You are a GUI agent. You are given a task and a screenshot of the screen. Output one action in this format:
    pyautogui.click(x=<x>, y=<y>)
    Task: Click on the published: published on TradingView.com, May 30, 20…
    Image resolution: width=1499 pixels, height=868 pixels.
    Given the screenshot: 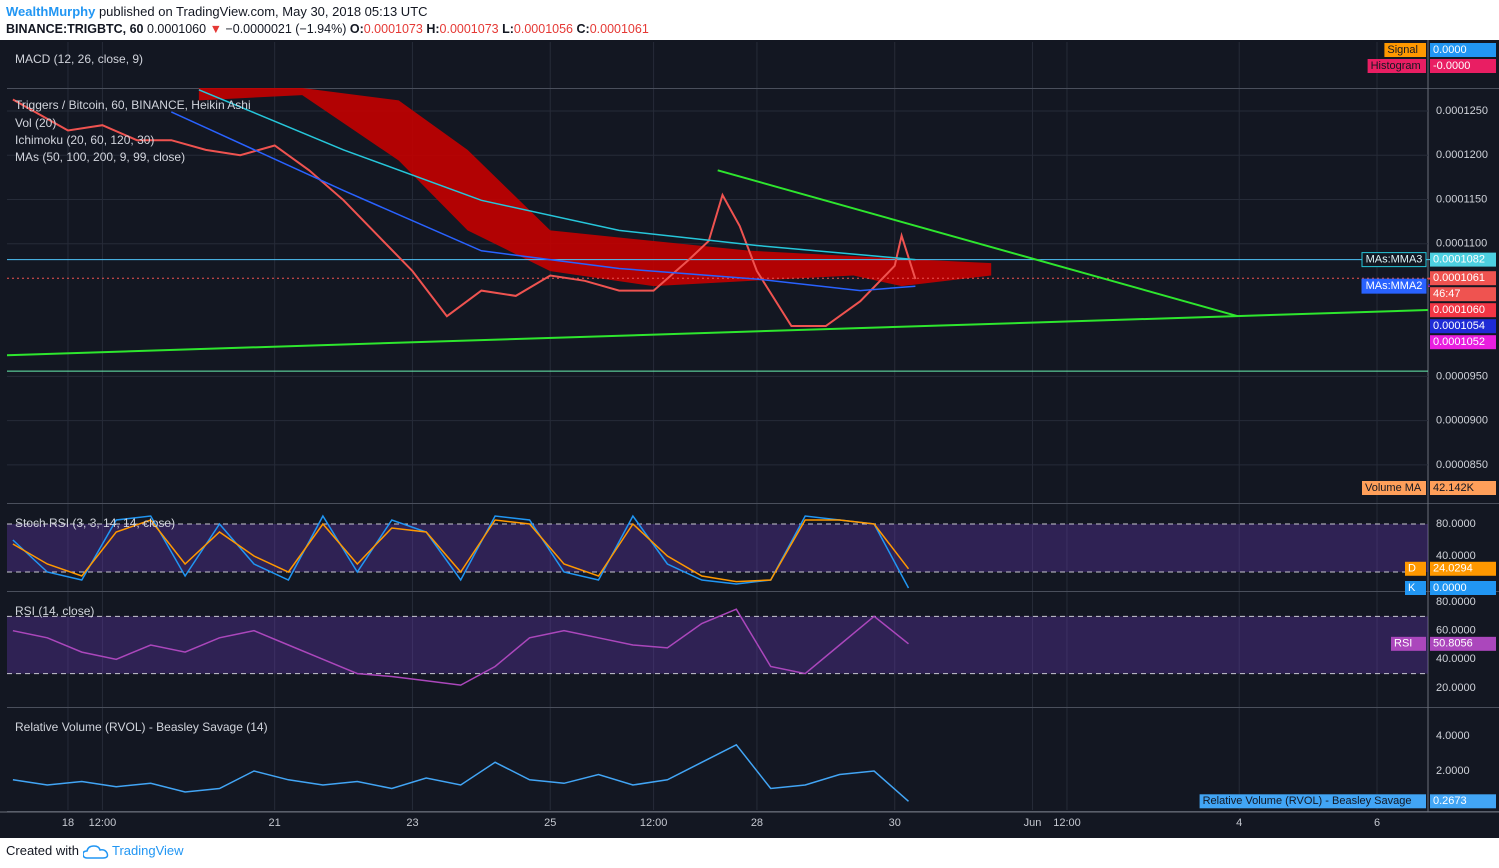 What is the action you would take?
    pyautogui.click(x=263, y=11)
    